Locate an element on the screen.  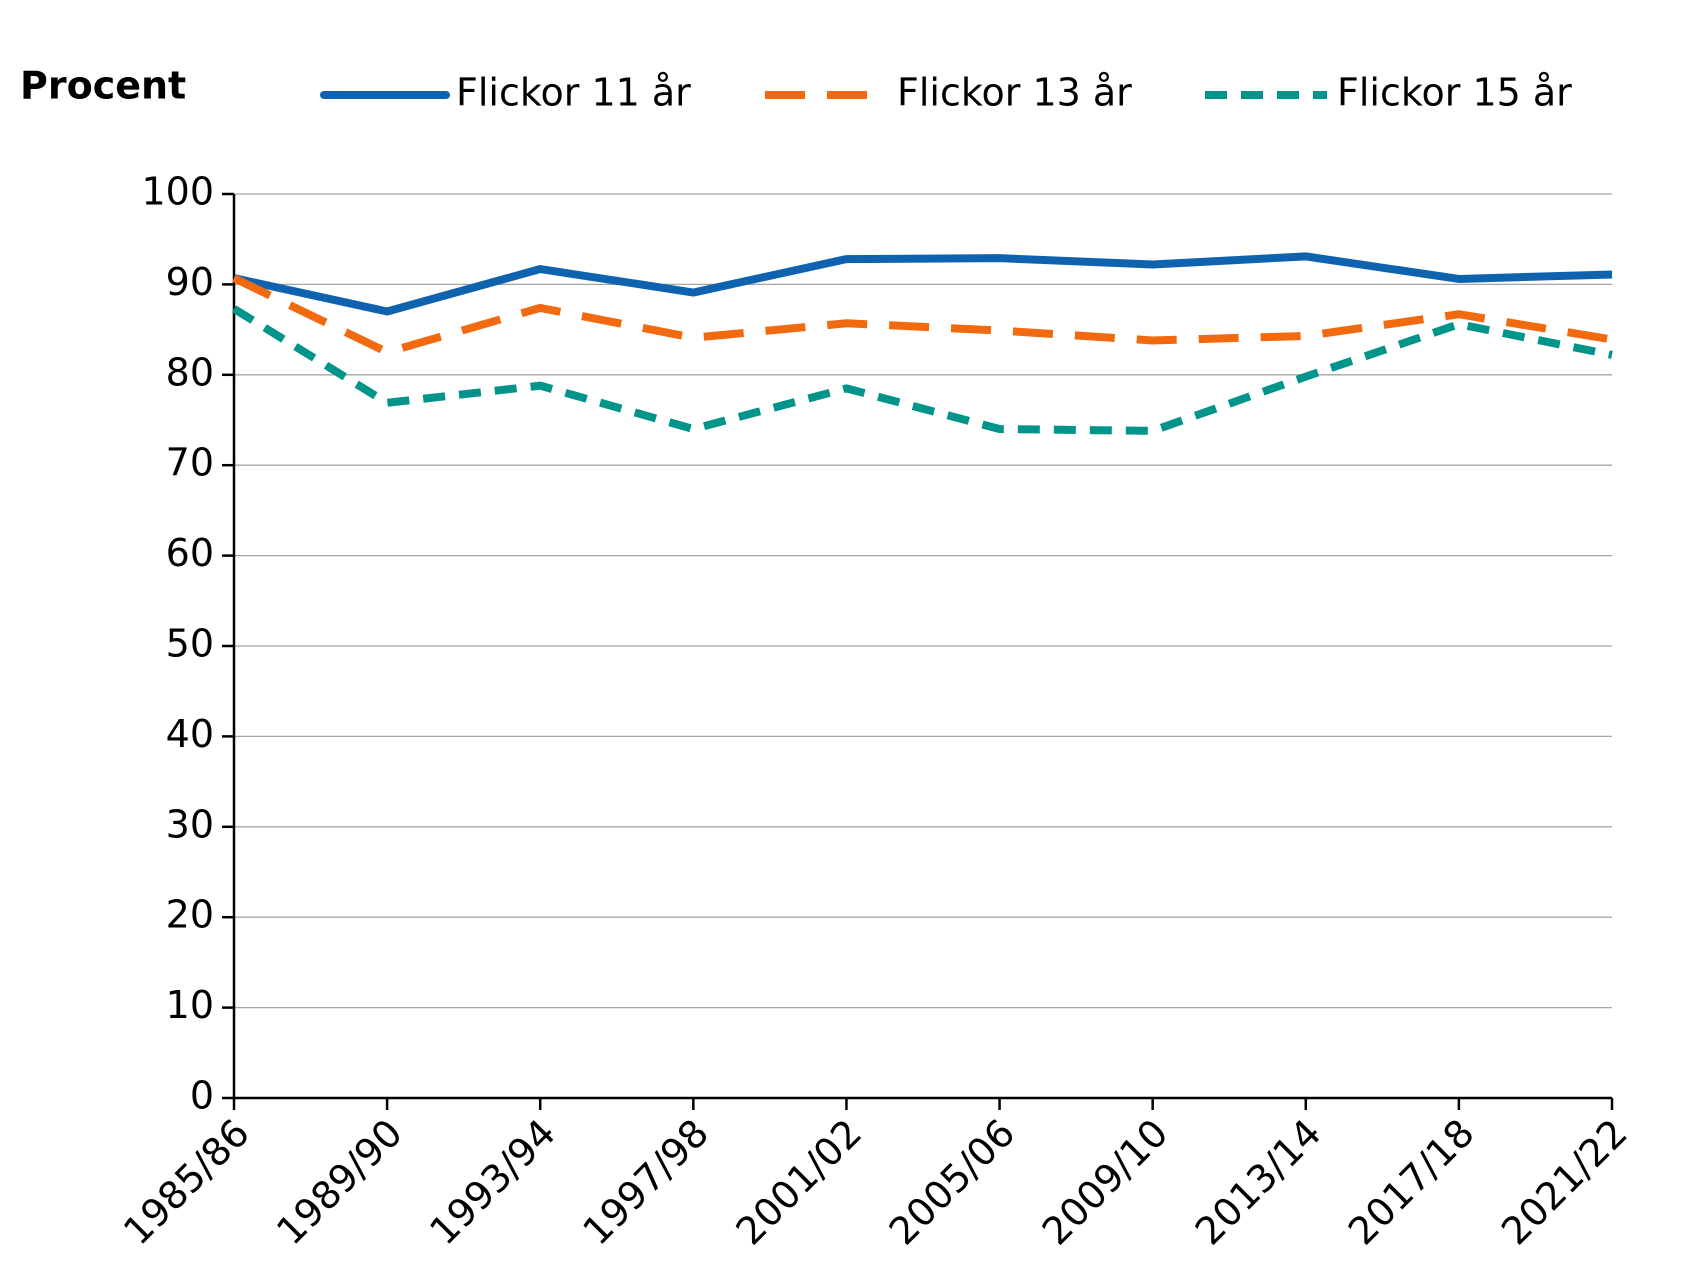
x-tick-label: 2013/14 is located at coordinates (1258, 1182).